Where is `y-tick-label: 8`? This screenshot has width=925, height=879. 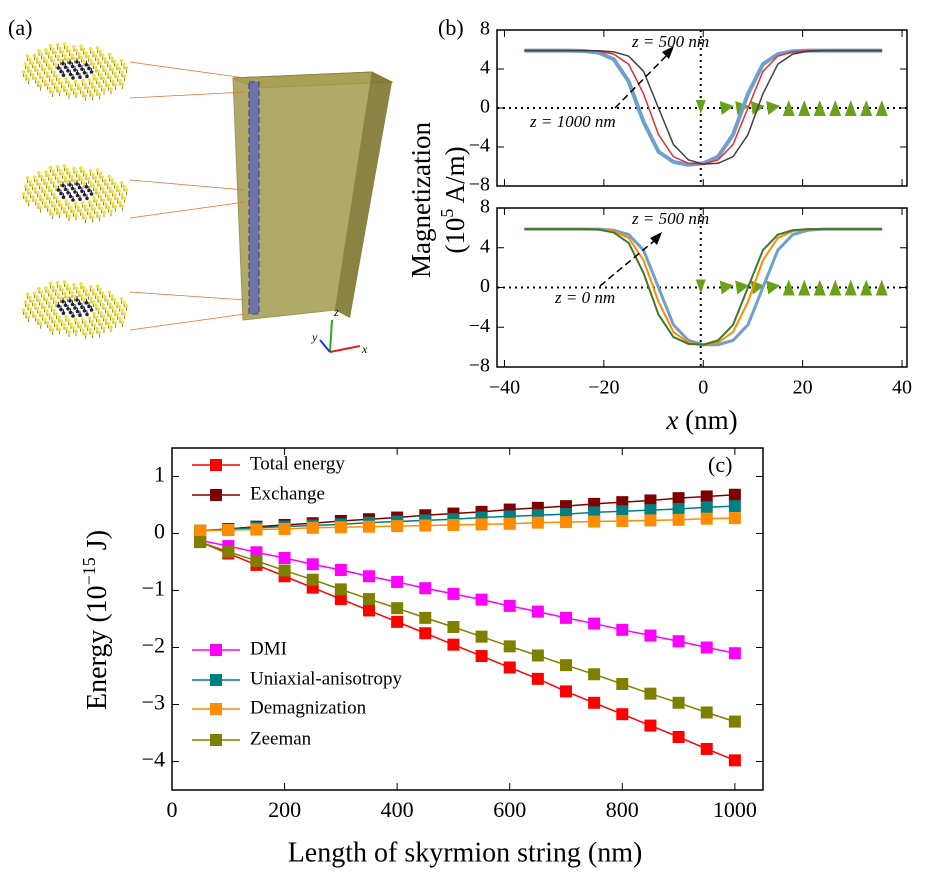
y-tick-label: 8 is located at coordinates (485, 29).